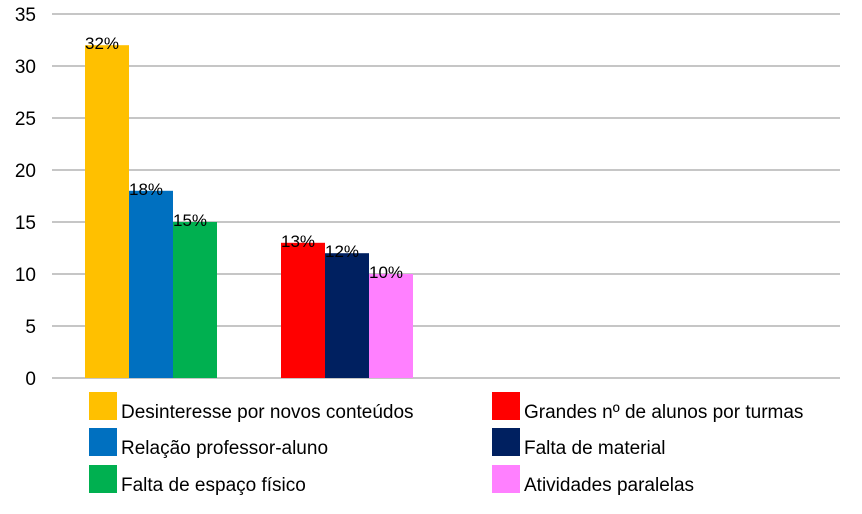  Describe the element at coordinates (25, 275) in the screenshot. I see `y-tick-label: 10` at that location.